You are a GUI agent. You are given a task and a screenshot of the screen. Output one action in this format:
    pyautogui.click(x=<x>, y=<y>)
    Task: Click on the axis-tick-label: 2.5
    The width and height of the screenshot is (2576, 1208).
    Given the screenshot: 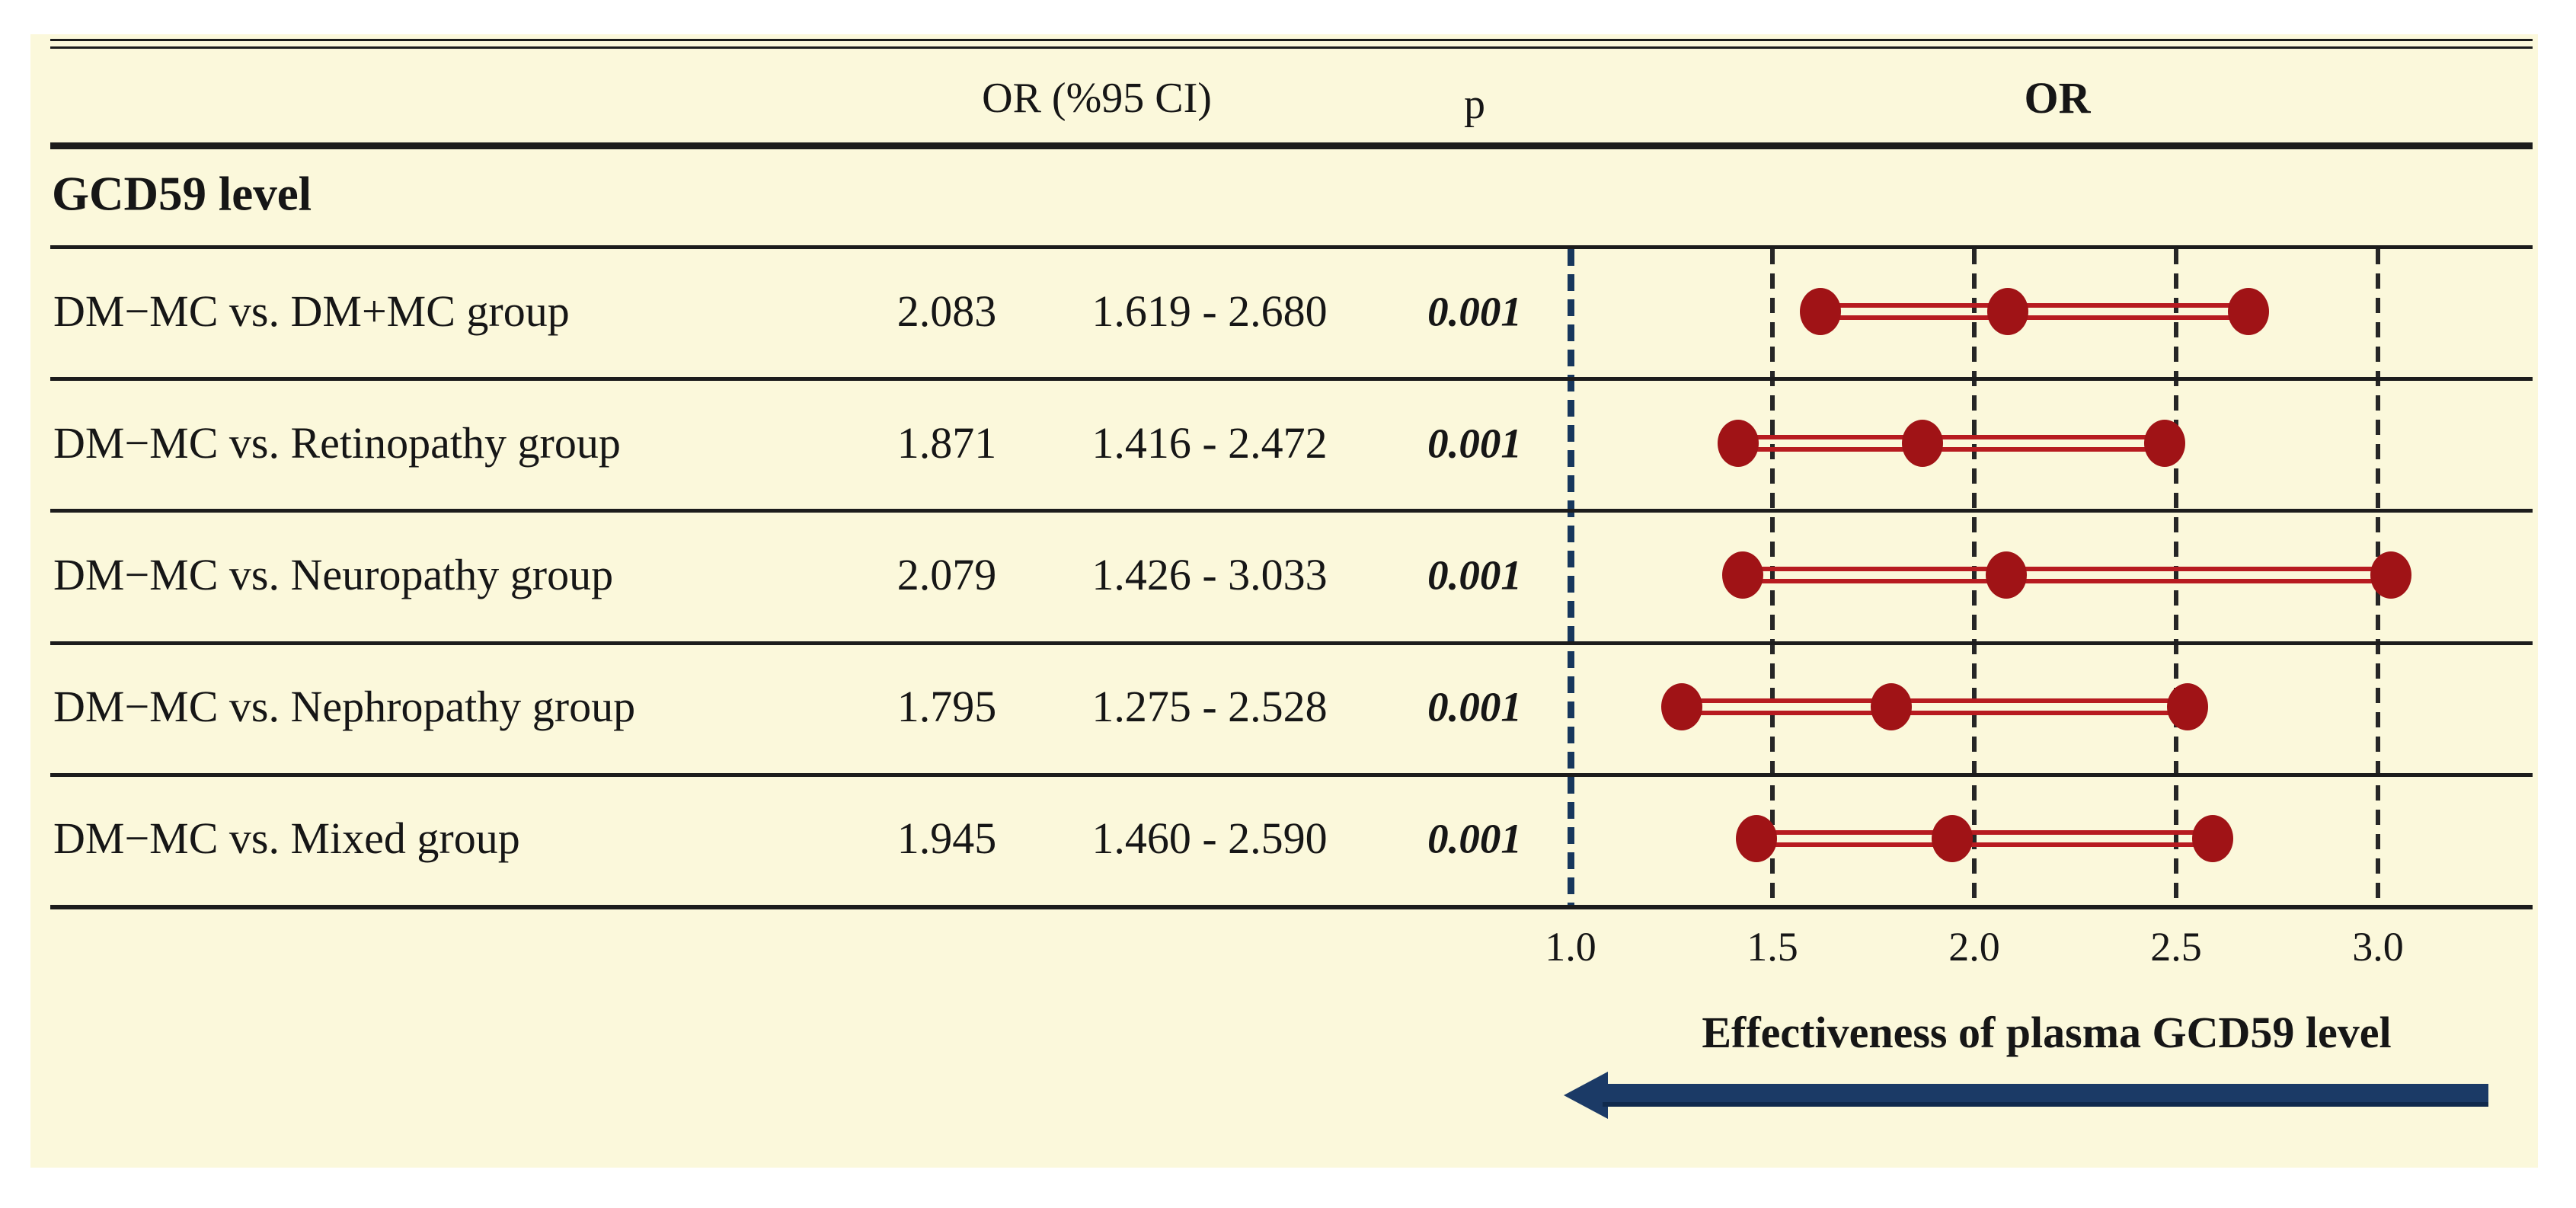 What is the action you would take?
    pyautogui.click(x=2176, y=947)
    